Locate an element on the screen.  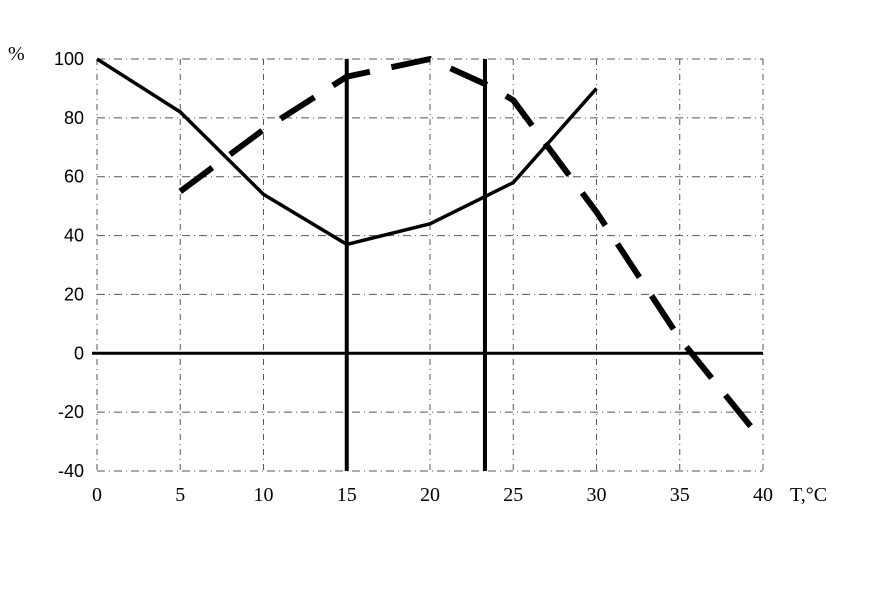
y-tick-label: -20 is located at coordinates (71, 412).